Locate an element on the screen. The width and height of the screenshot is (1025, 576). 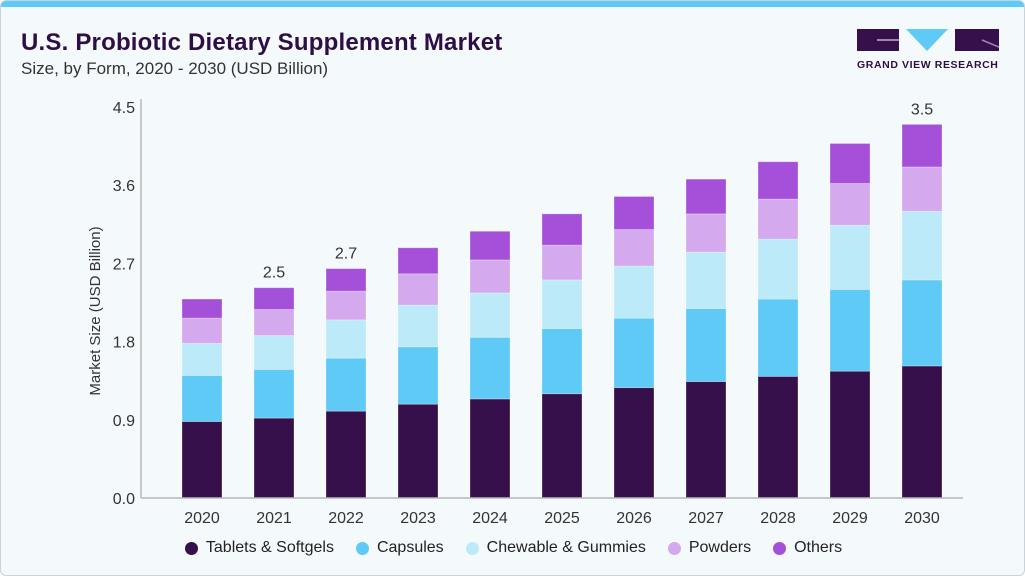
bar-segment-others-2023 is located at coordinates (418, 261).